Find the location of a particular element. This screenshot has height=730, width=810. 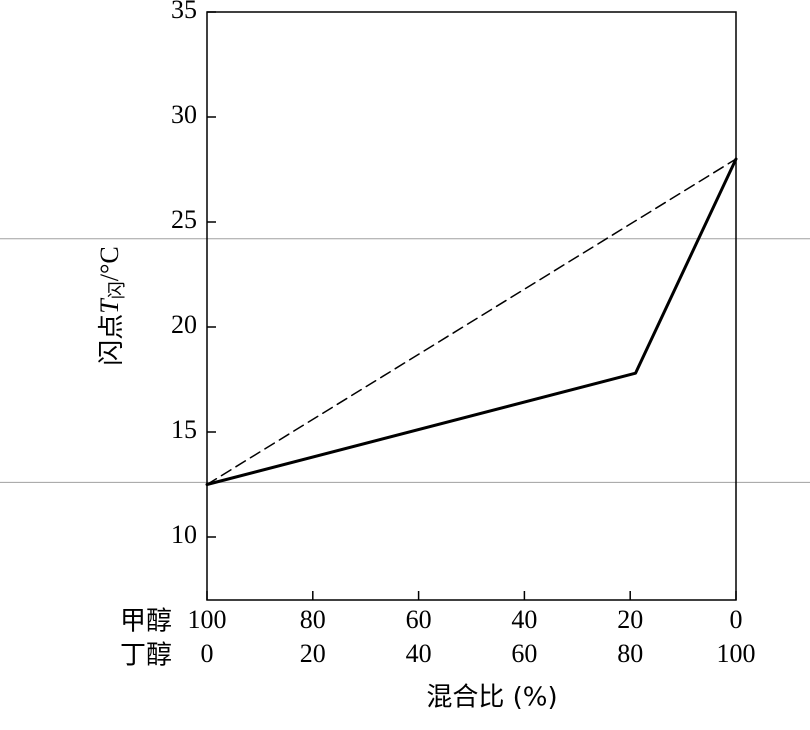

y-axis-title-unit: /°C is located at coordinates (109, 263).